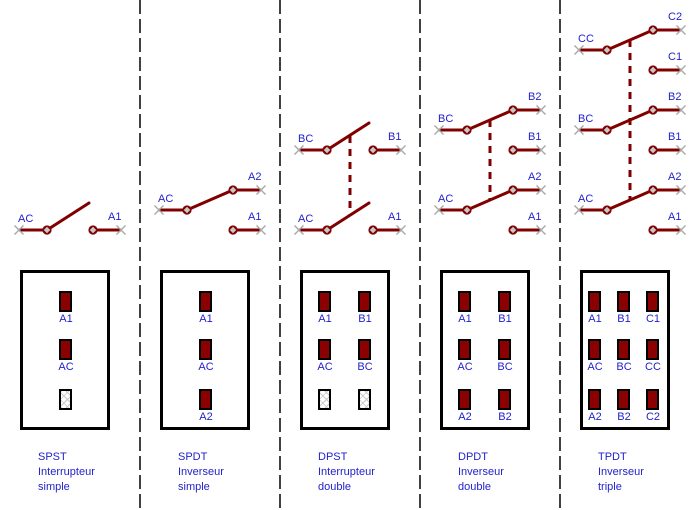  What do you see at coordinates (612, 457) in the screenshot?
I see `type-label: TPDT` at bounding box center [612, 457].